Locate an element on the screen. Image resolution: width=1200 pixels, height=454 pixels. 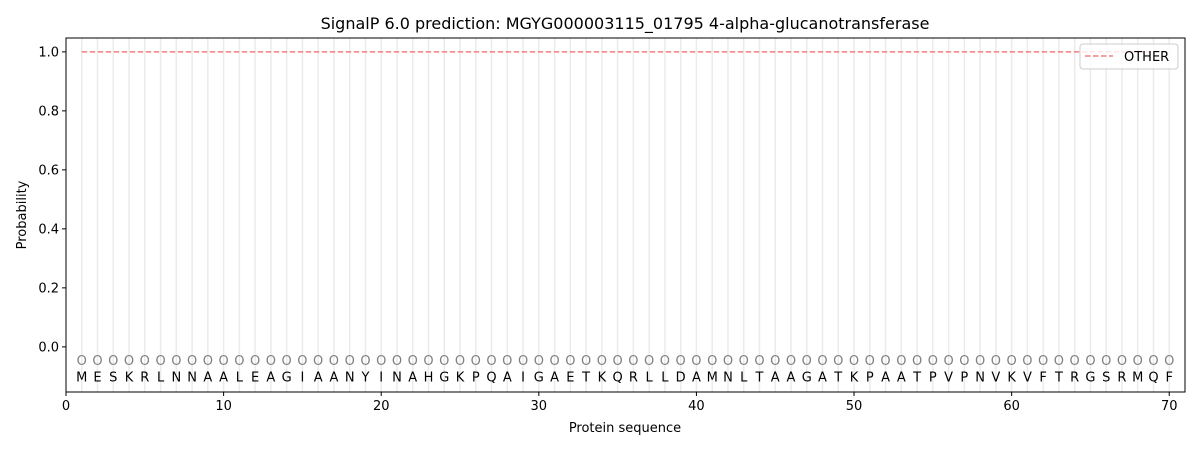
x-tick-label: 40 is located at coordinates (696, 406).